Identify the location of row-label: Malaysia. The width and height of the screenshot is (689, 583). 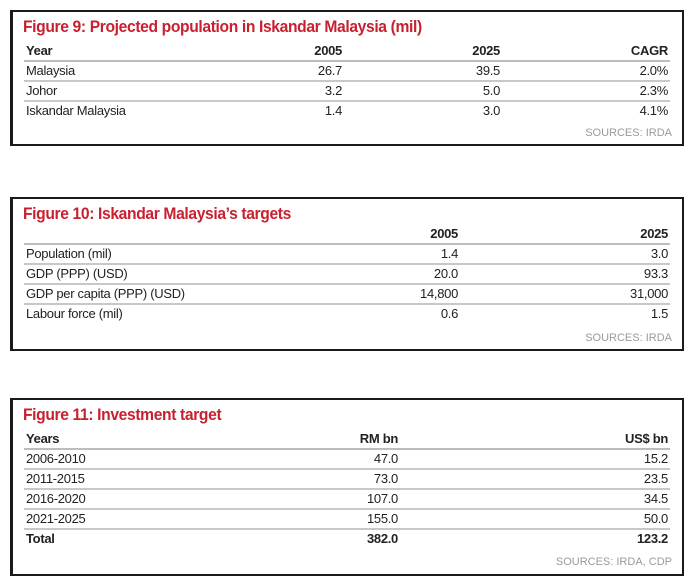
(50, 70).